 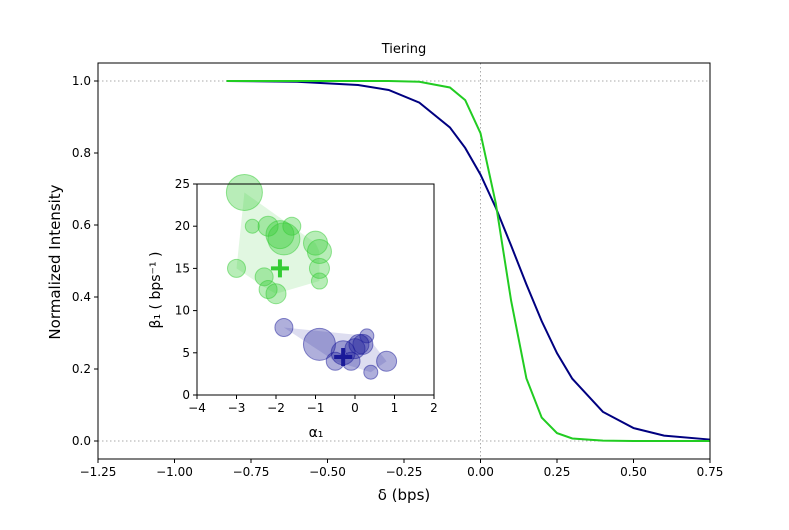 What do you see at coordinates (633, 472) in the screenshot?
I see `x-tick-label: 0.50` at bounding box center [633, 472].